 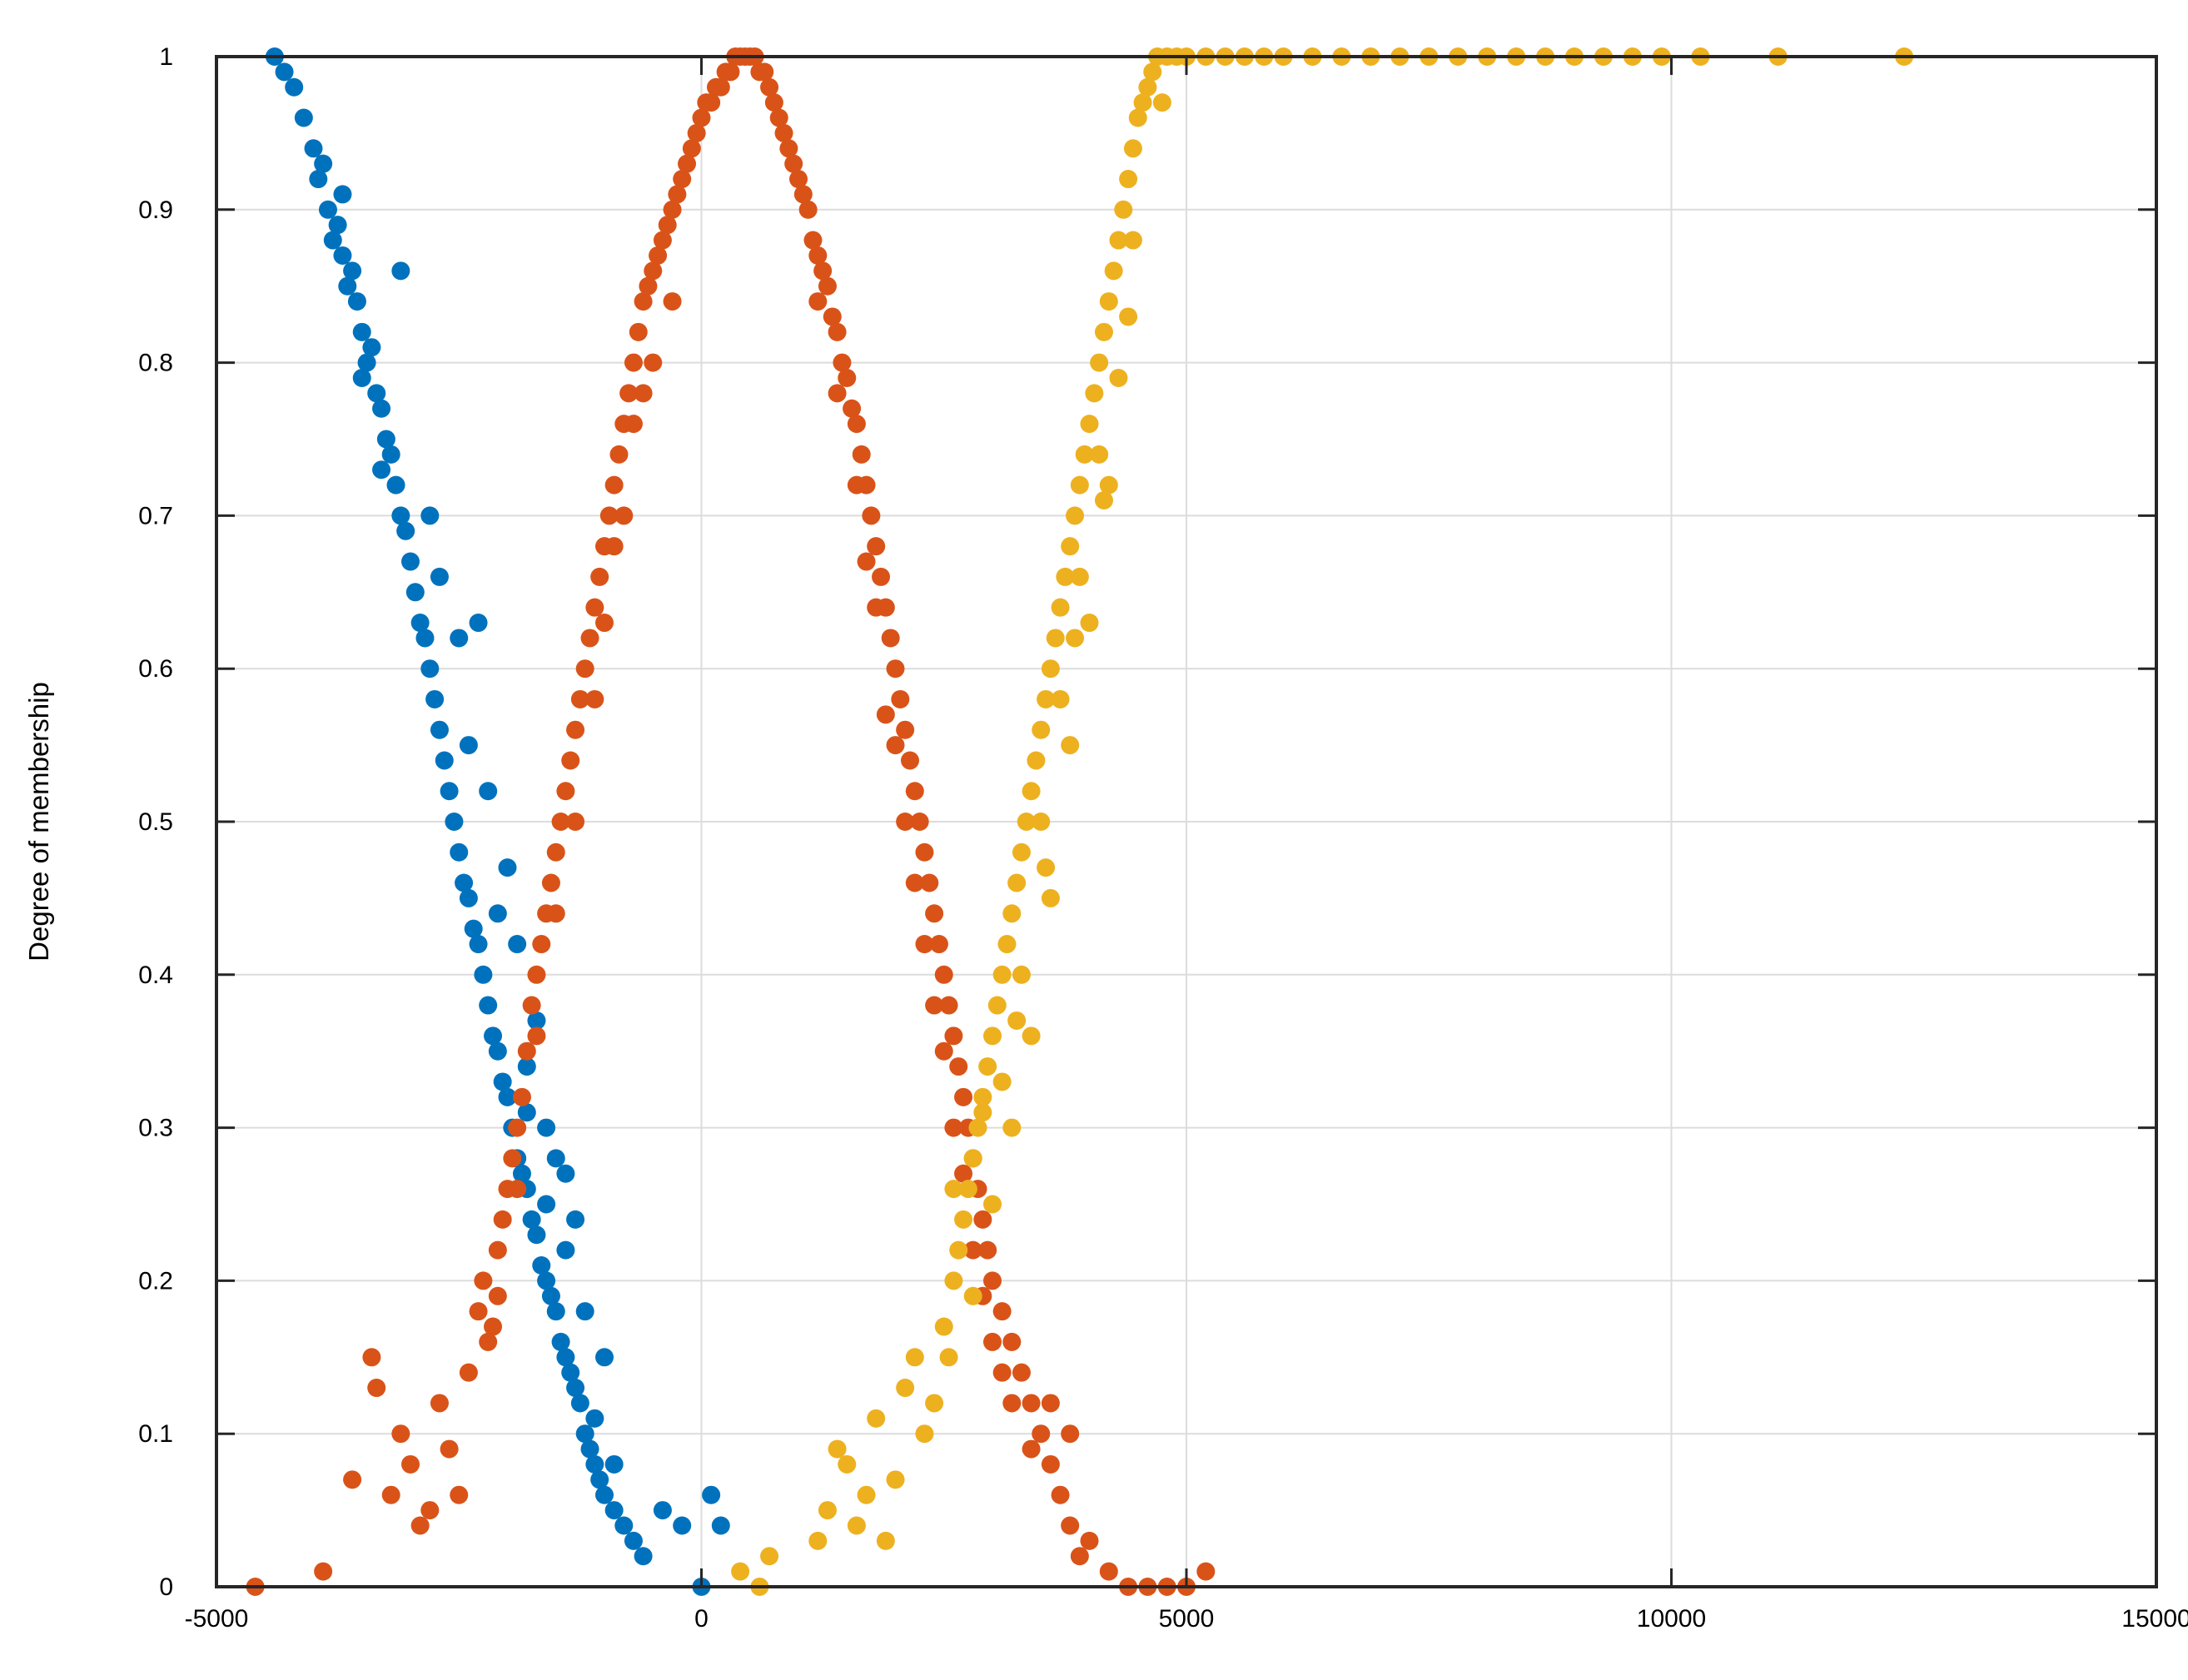 What do you see at coordinates (156, 363) in the screenshot?
I see `y-tick-label: 0.8` at bounding box center [156, 363].